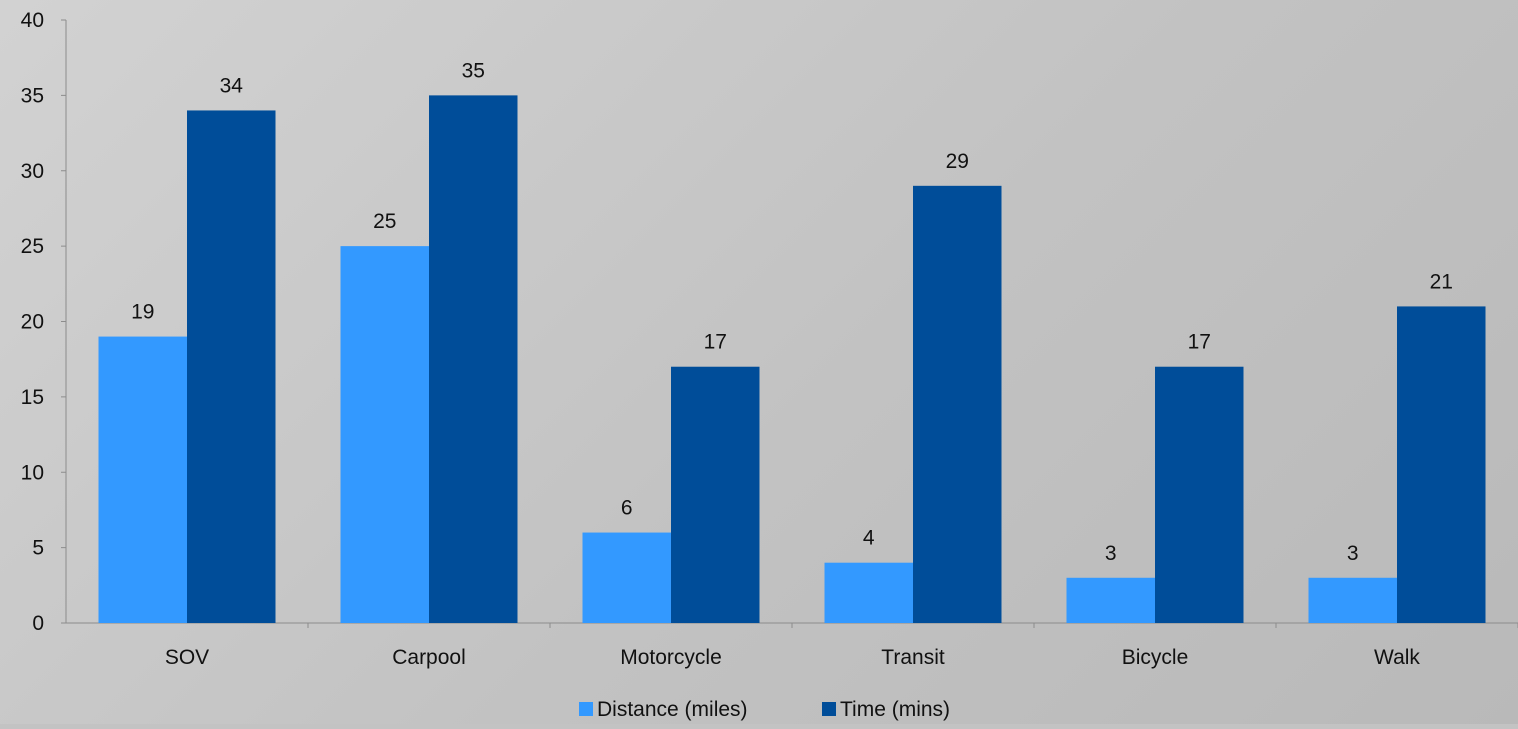  What do you see at coordinates (32, 322) in the screenshot?
I see `y-tick-label: 20` at bounding box center [32, 322].